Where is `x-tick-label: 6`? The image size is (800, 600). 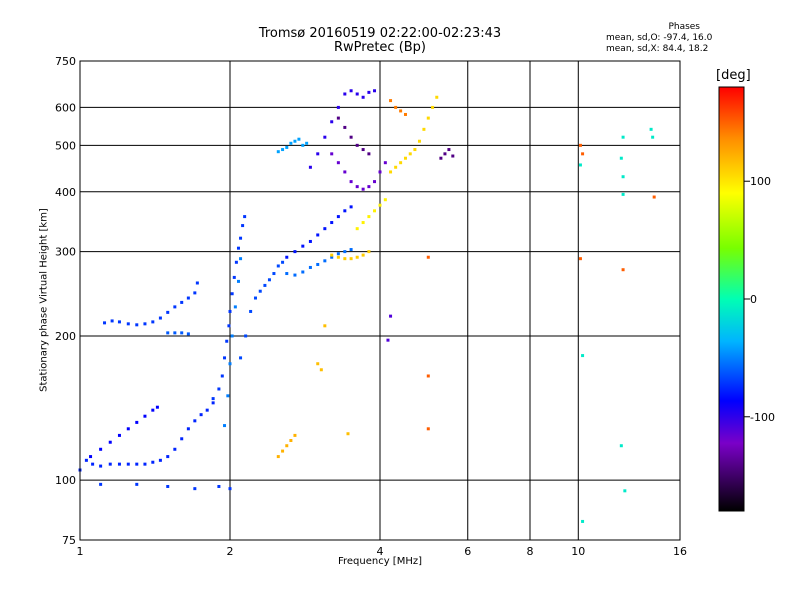 x-tick-label: 6 is located at coordinates (467, 551).